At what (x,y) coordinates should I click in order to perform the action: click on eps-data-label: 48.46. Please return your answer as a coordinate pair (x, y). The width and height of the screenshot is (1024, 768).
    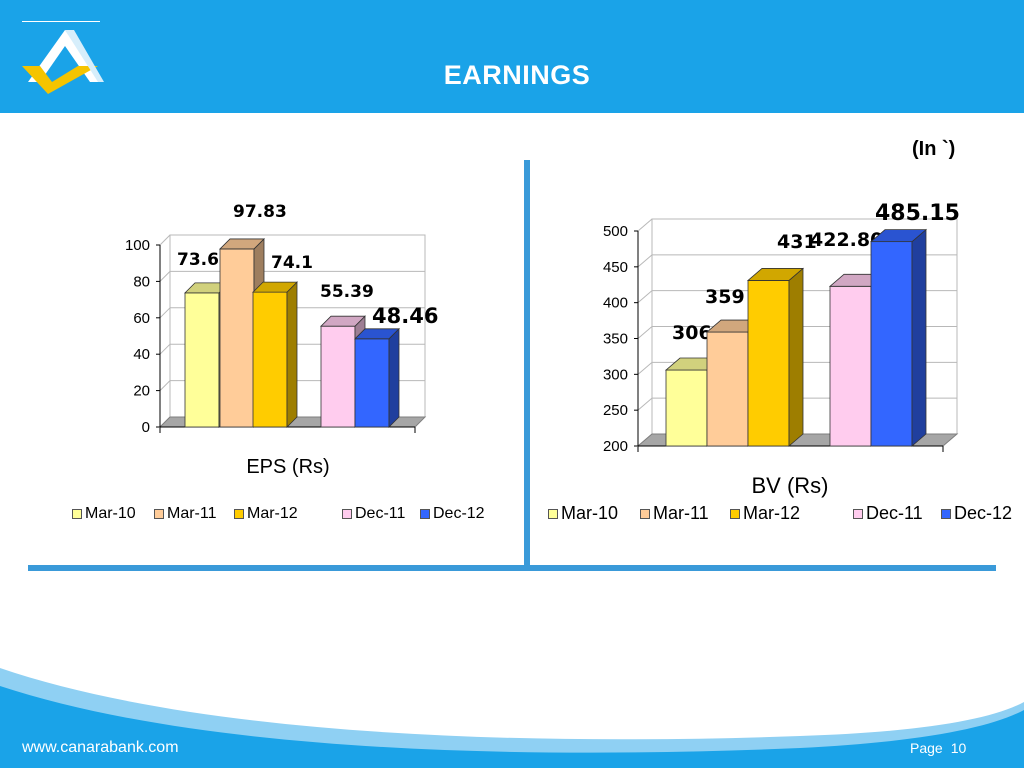
    Looking at the image, I should click on (405, 316).